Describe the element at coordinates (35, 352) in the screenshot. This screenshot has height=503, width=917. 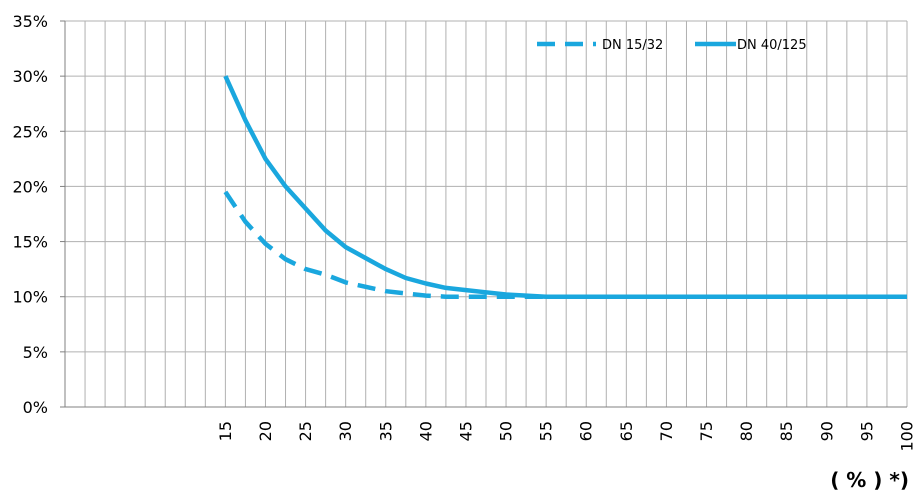
I see `y-tick-label: 5%` at that location.